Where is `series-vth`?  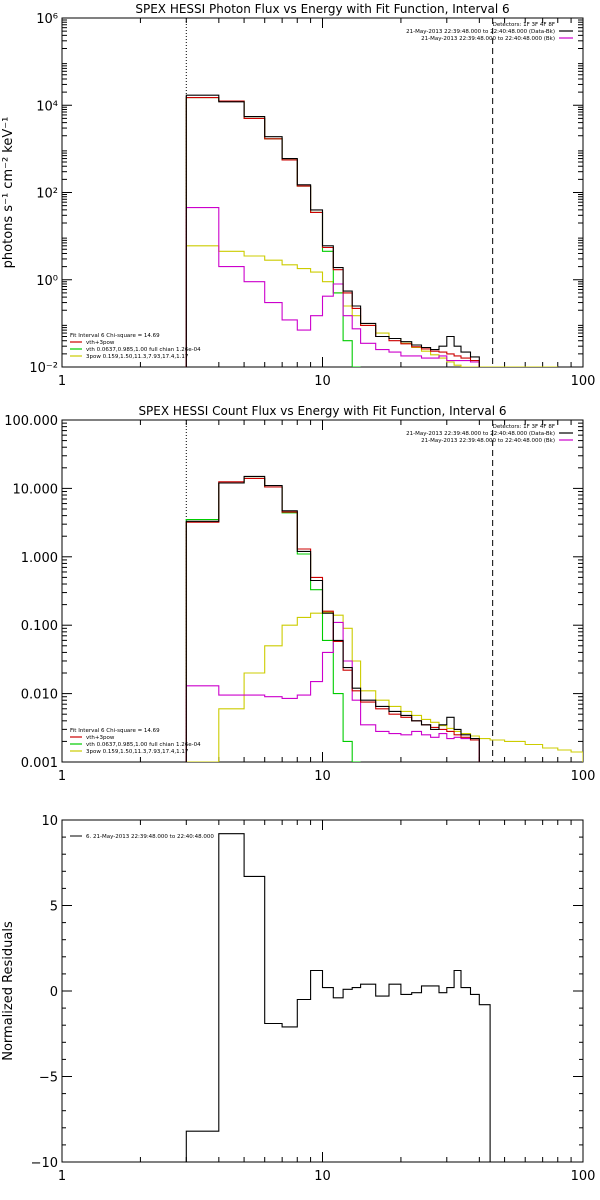 series-vth is located at coordinates (273, 232).